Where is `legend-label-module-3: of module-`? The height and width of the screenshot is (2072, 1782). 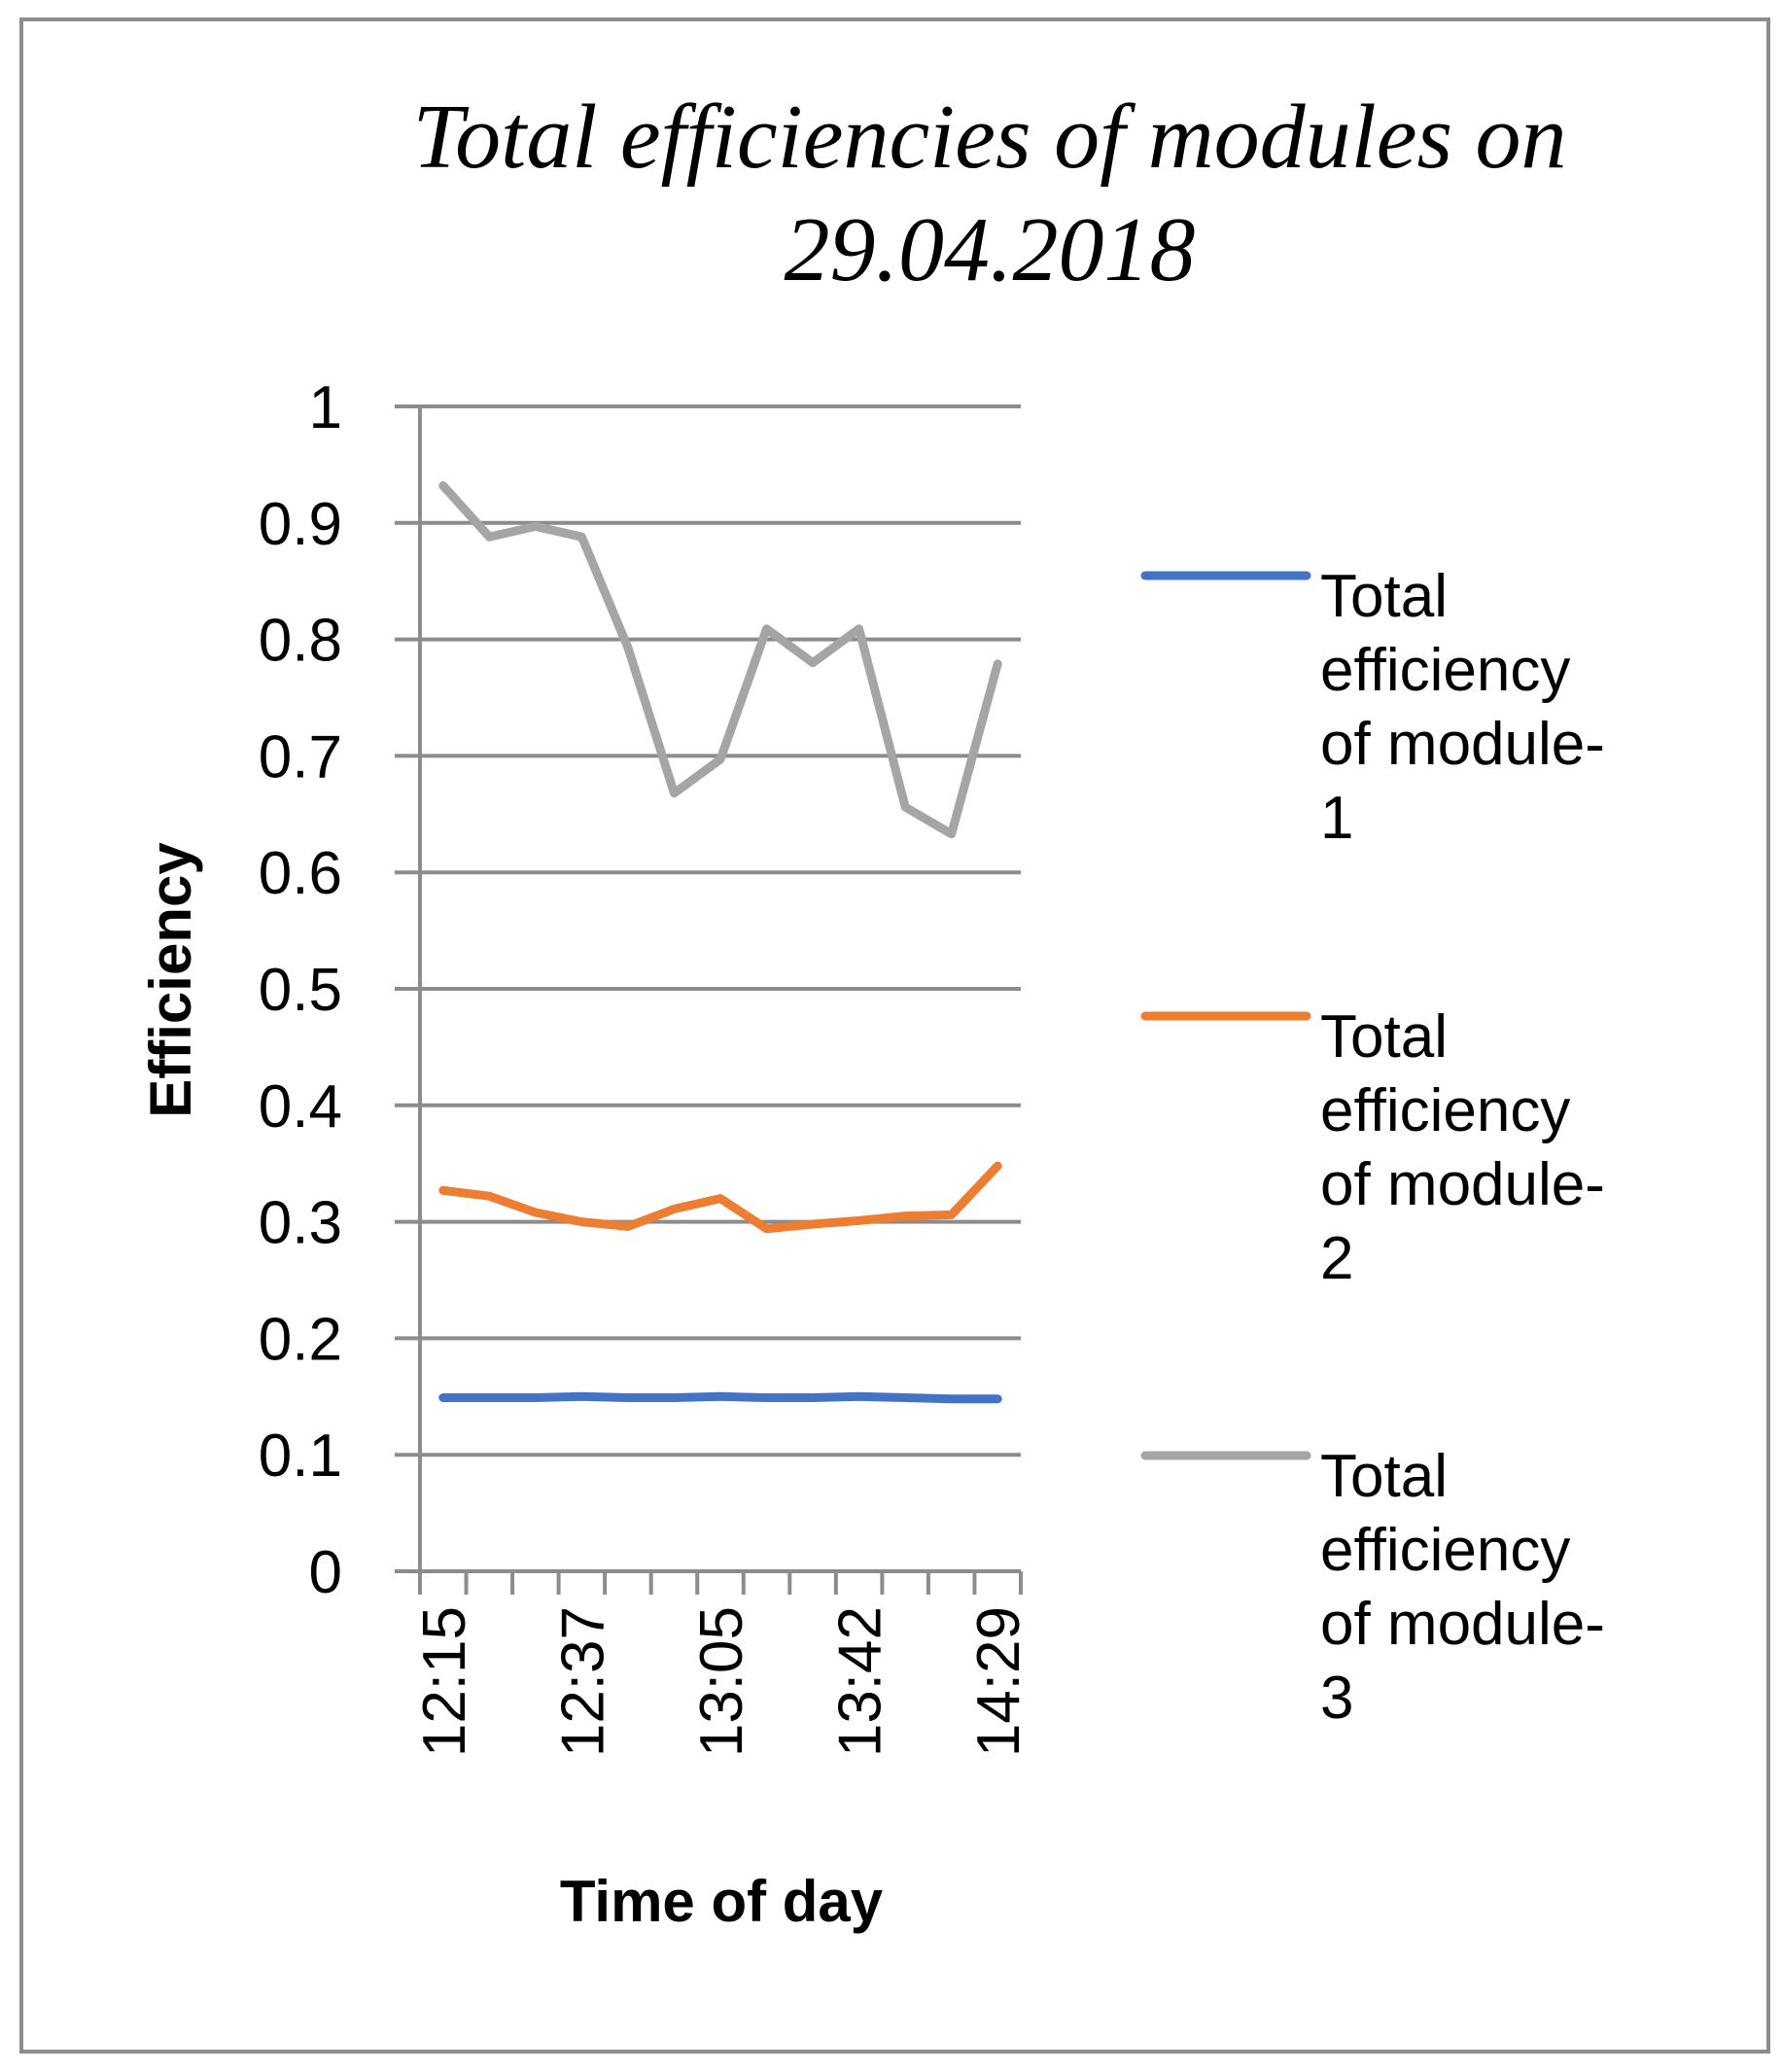
legend-label-module-3: of module- is located at coordinates (1462, 1624).